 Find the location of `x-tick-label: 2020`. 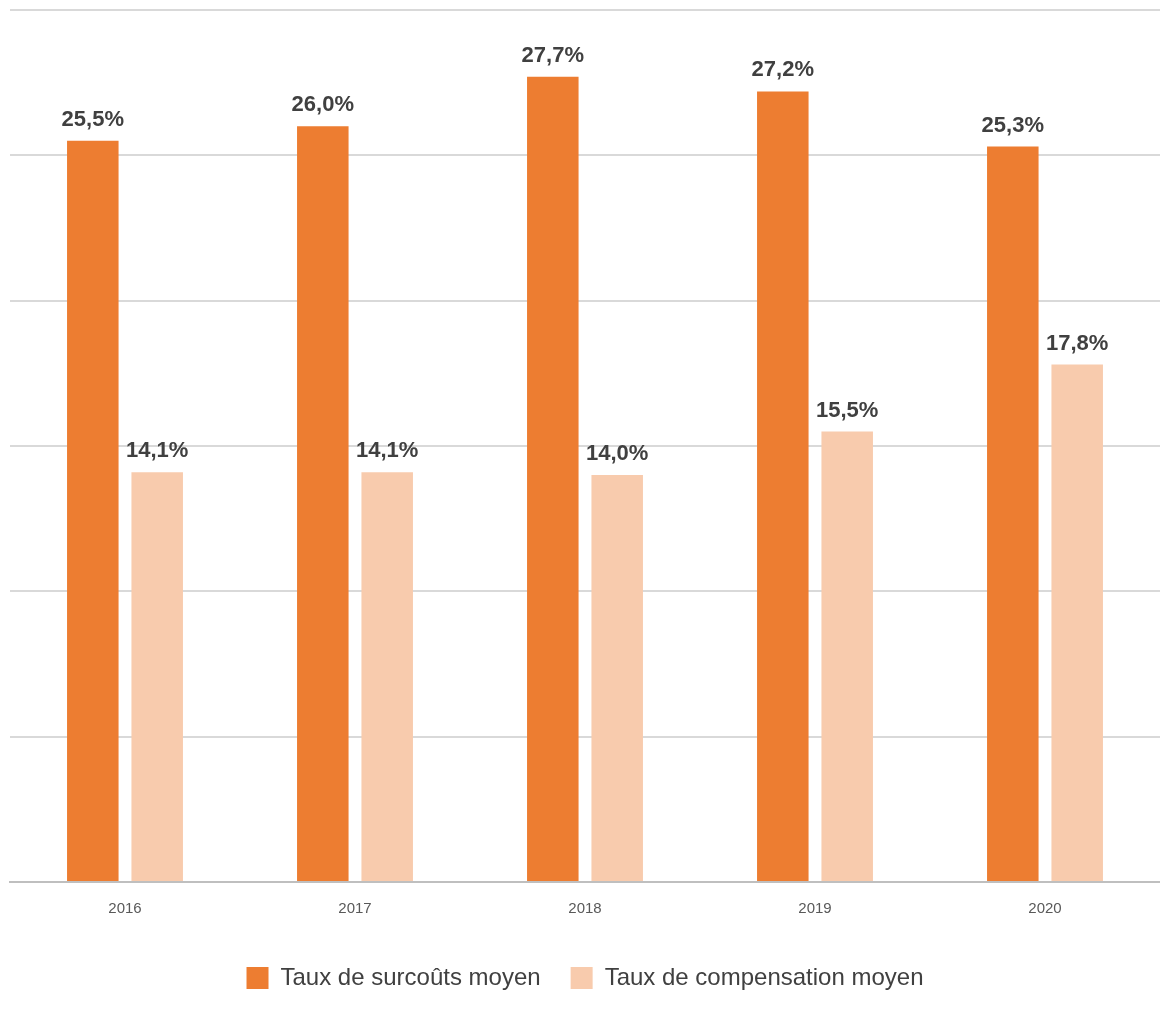

x-tick-label: 2020 is located at coordinates (1045, 908).